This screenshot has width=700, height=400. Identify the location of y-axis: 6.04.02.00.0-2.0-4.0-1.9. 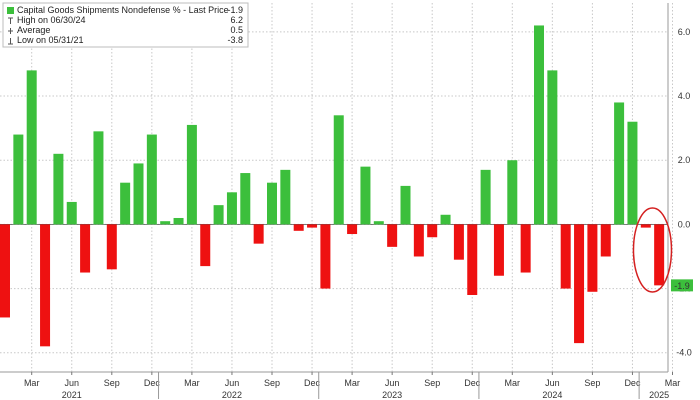
(680, 187).